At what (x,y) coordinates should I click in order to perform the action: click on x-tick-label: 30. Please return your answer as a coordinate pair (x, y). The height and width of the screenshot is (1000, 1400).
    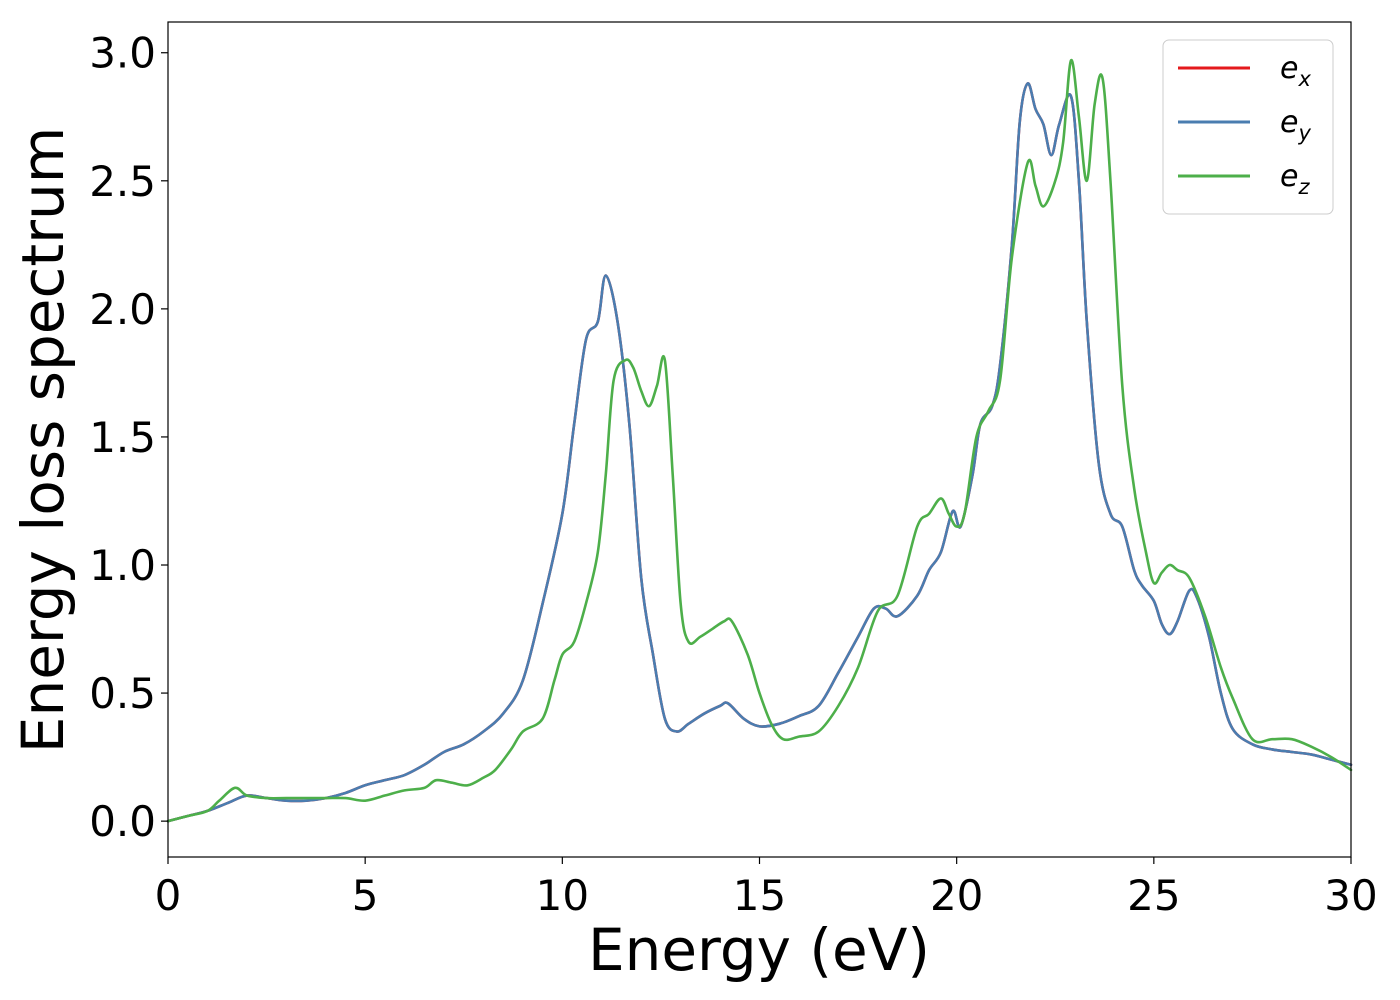
    Looking at the image, I should click on (1350, 895).